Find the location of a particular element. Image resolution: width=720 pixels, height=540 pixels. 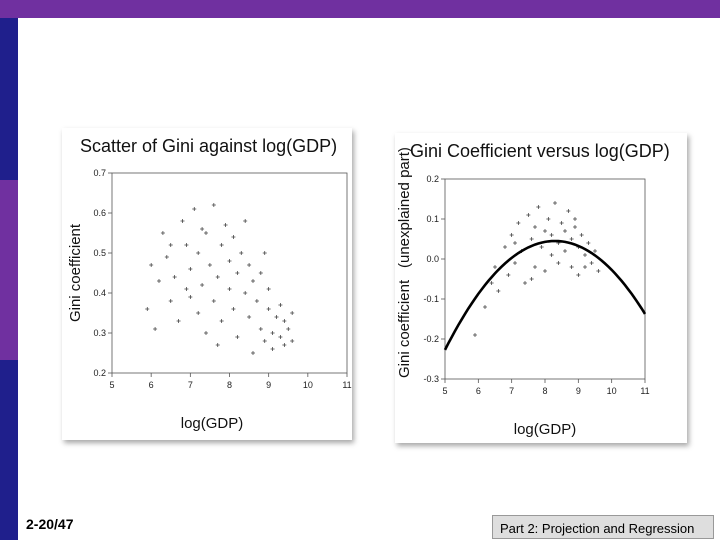

x-tick-label: 8 is located at coordinates (229, 385).